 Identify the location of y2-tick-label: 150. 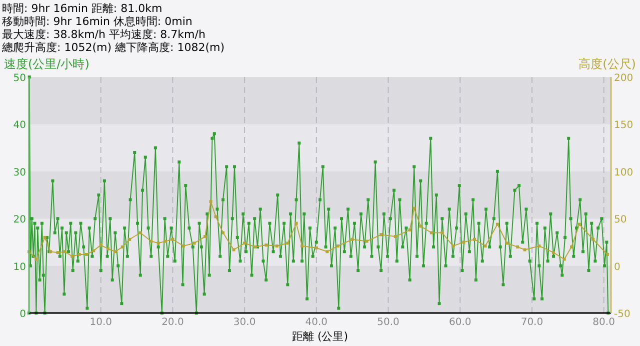
(624, 126).